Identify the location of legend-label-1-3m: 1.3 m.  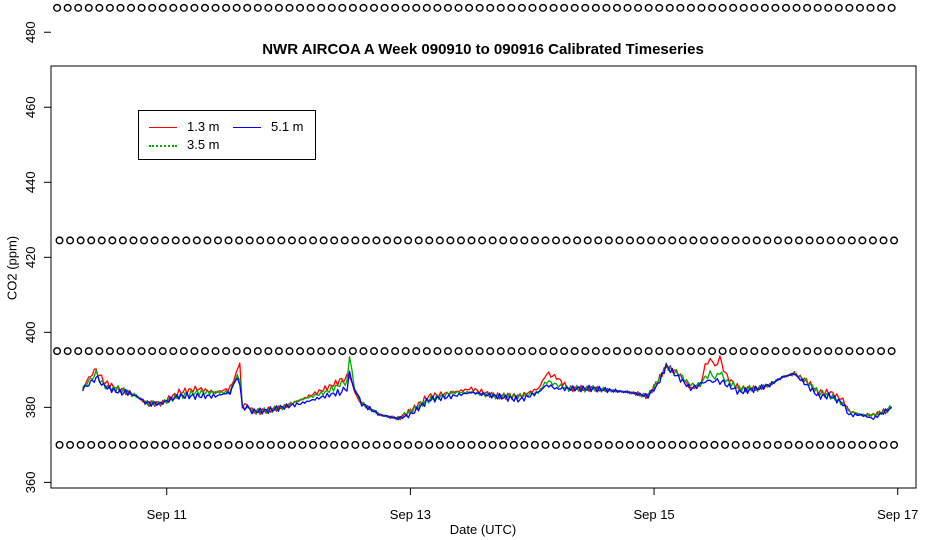
(203, 126).